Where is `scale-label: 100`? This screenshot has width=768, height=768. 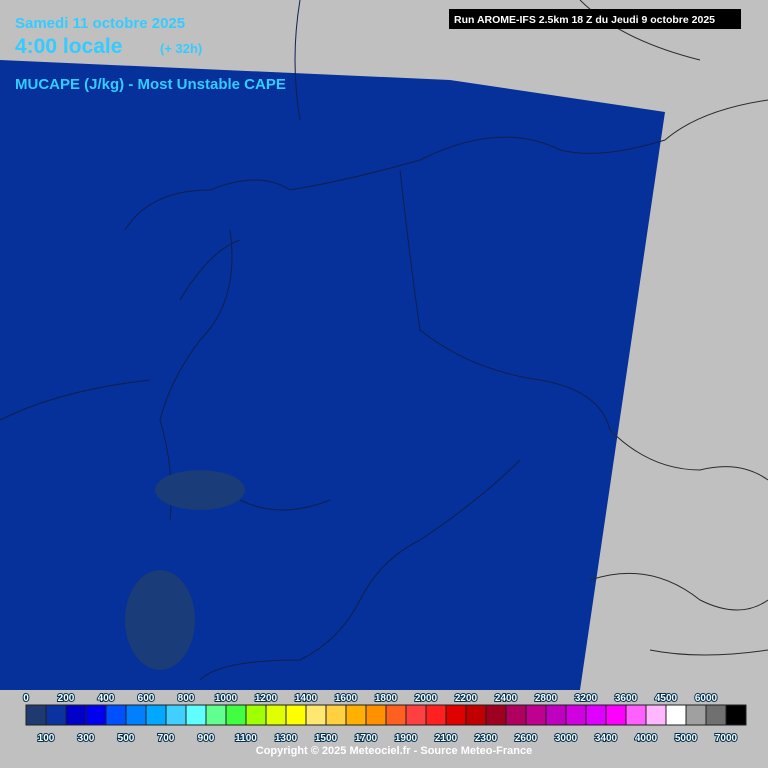
scale-label: 100 is located at coordinates (46, 738).